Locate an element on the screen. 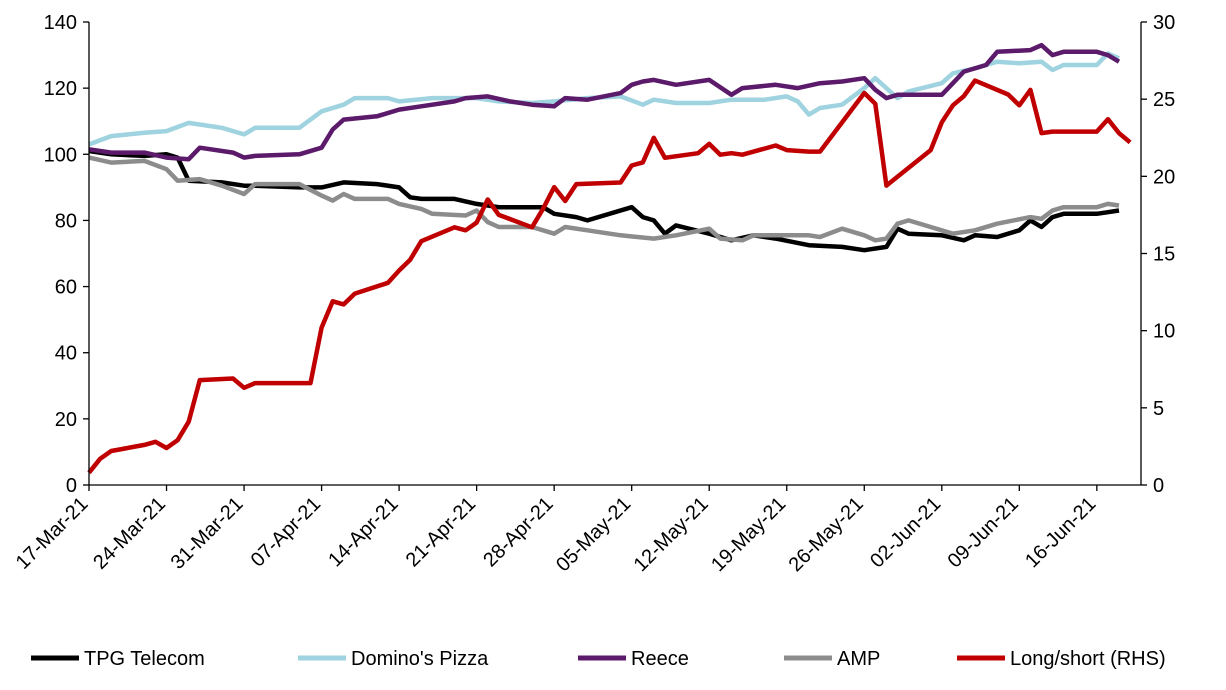  x-tick-label: 16-Jun-21 is located at coordinates (1060, 532).